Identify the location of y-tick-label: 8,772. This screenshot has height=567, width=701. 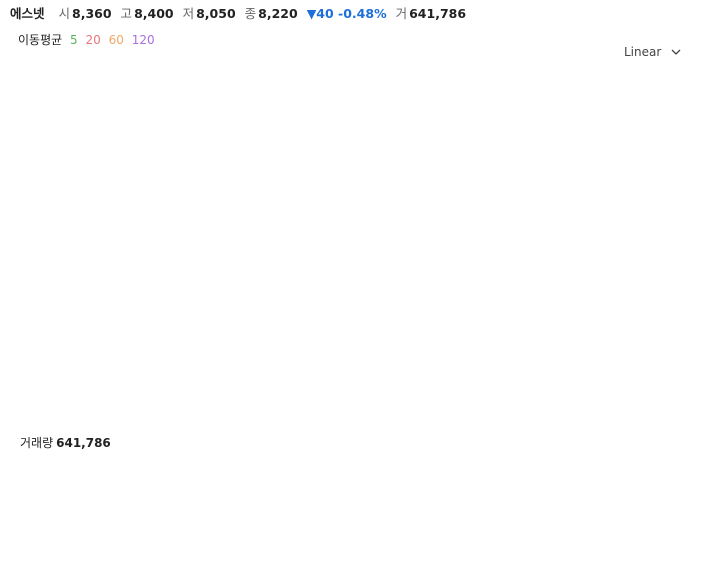
(629, 115).